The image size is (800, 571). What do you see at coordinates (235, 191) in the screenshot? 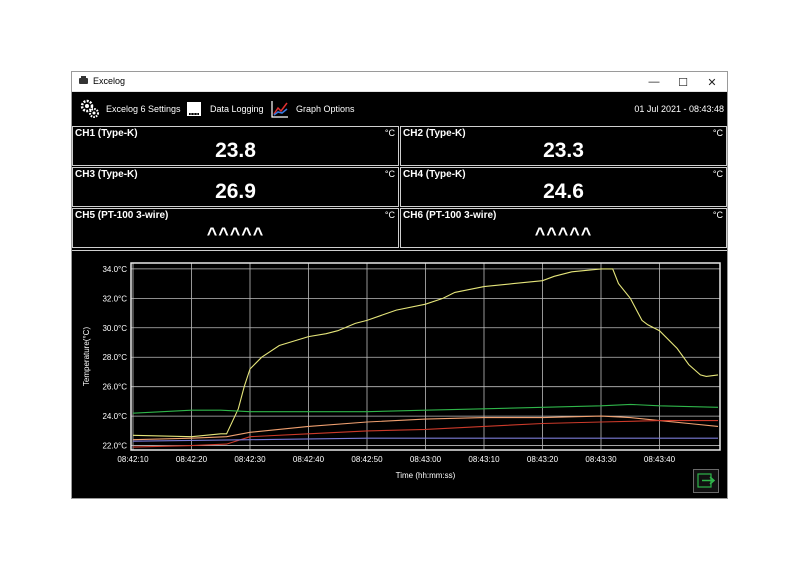
I see `channel-value: 26.9` at bounding box center [235, 191].